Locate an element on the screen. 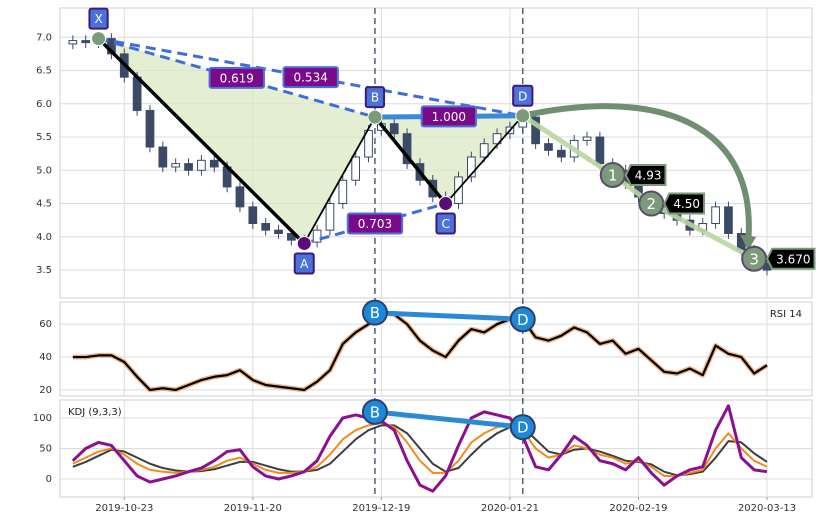 Image resolution: width=819 pixels, height=524 pixels. pattern-label: C is located at coordinates (445, 223).